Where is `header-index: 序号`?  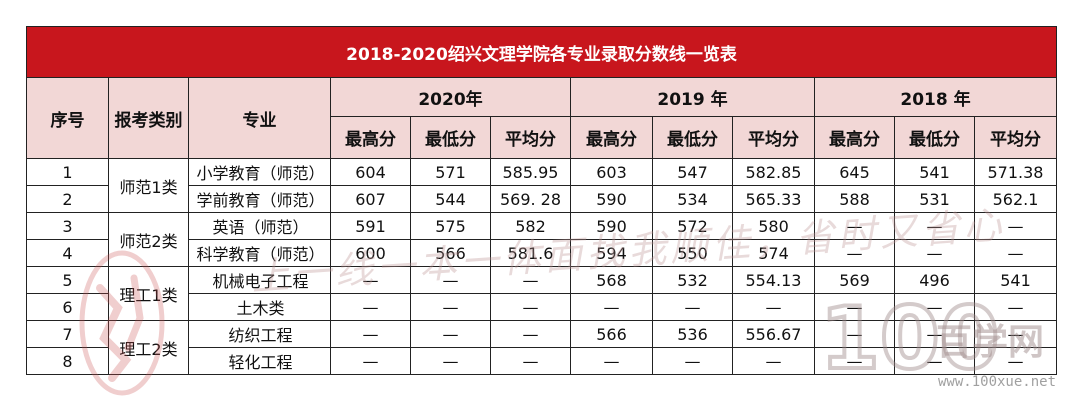 header-index: 序号 is located at coordinates (67, 118).